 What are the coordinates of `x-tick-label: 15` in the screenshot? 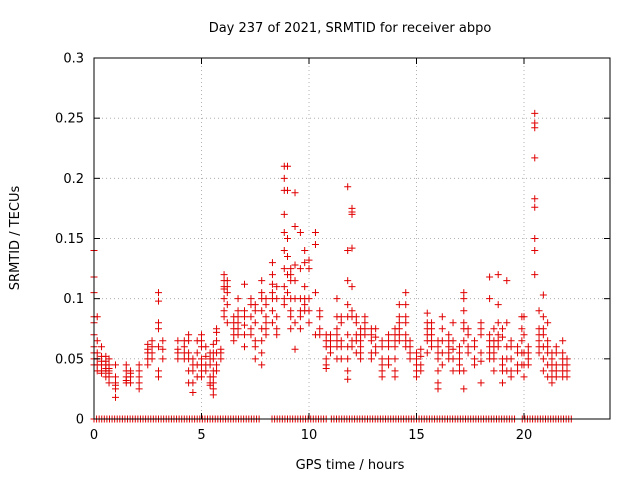 It's located at (416, 435).